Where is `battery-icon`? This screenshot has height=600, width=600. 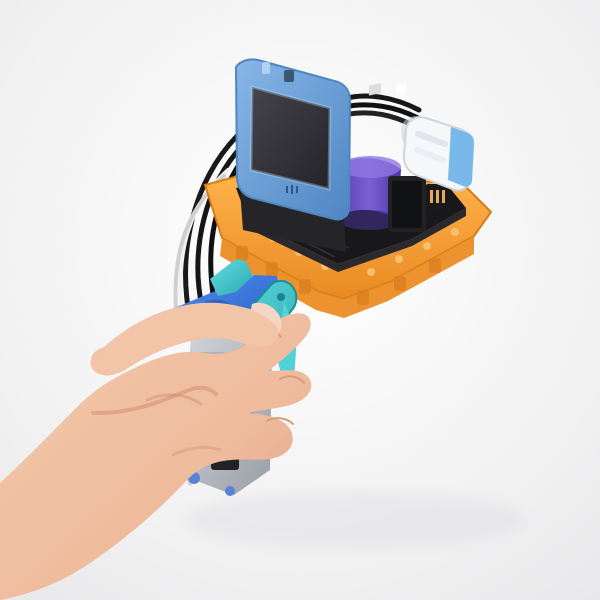 battery-icon is located at coordinates (382, 194).